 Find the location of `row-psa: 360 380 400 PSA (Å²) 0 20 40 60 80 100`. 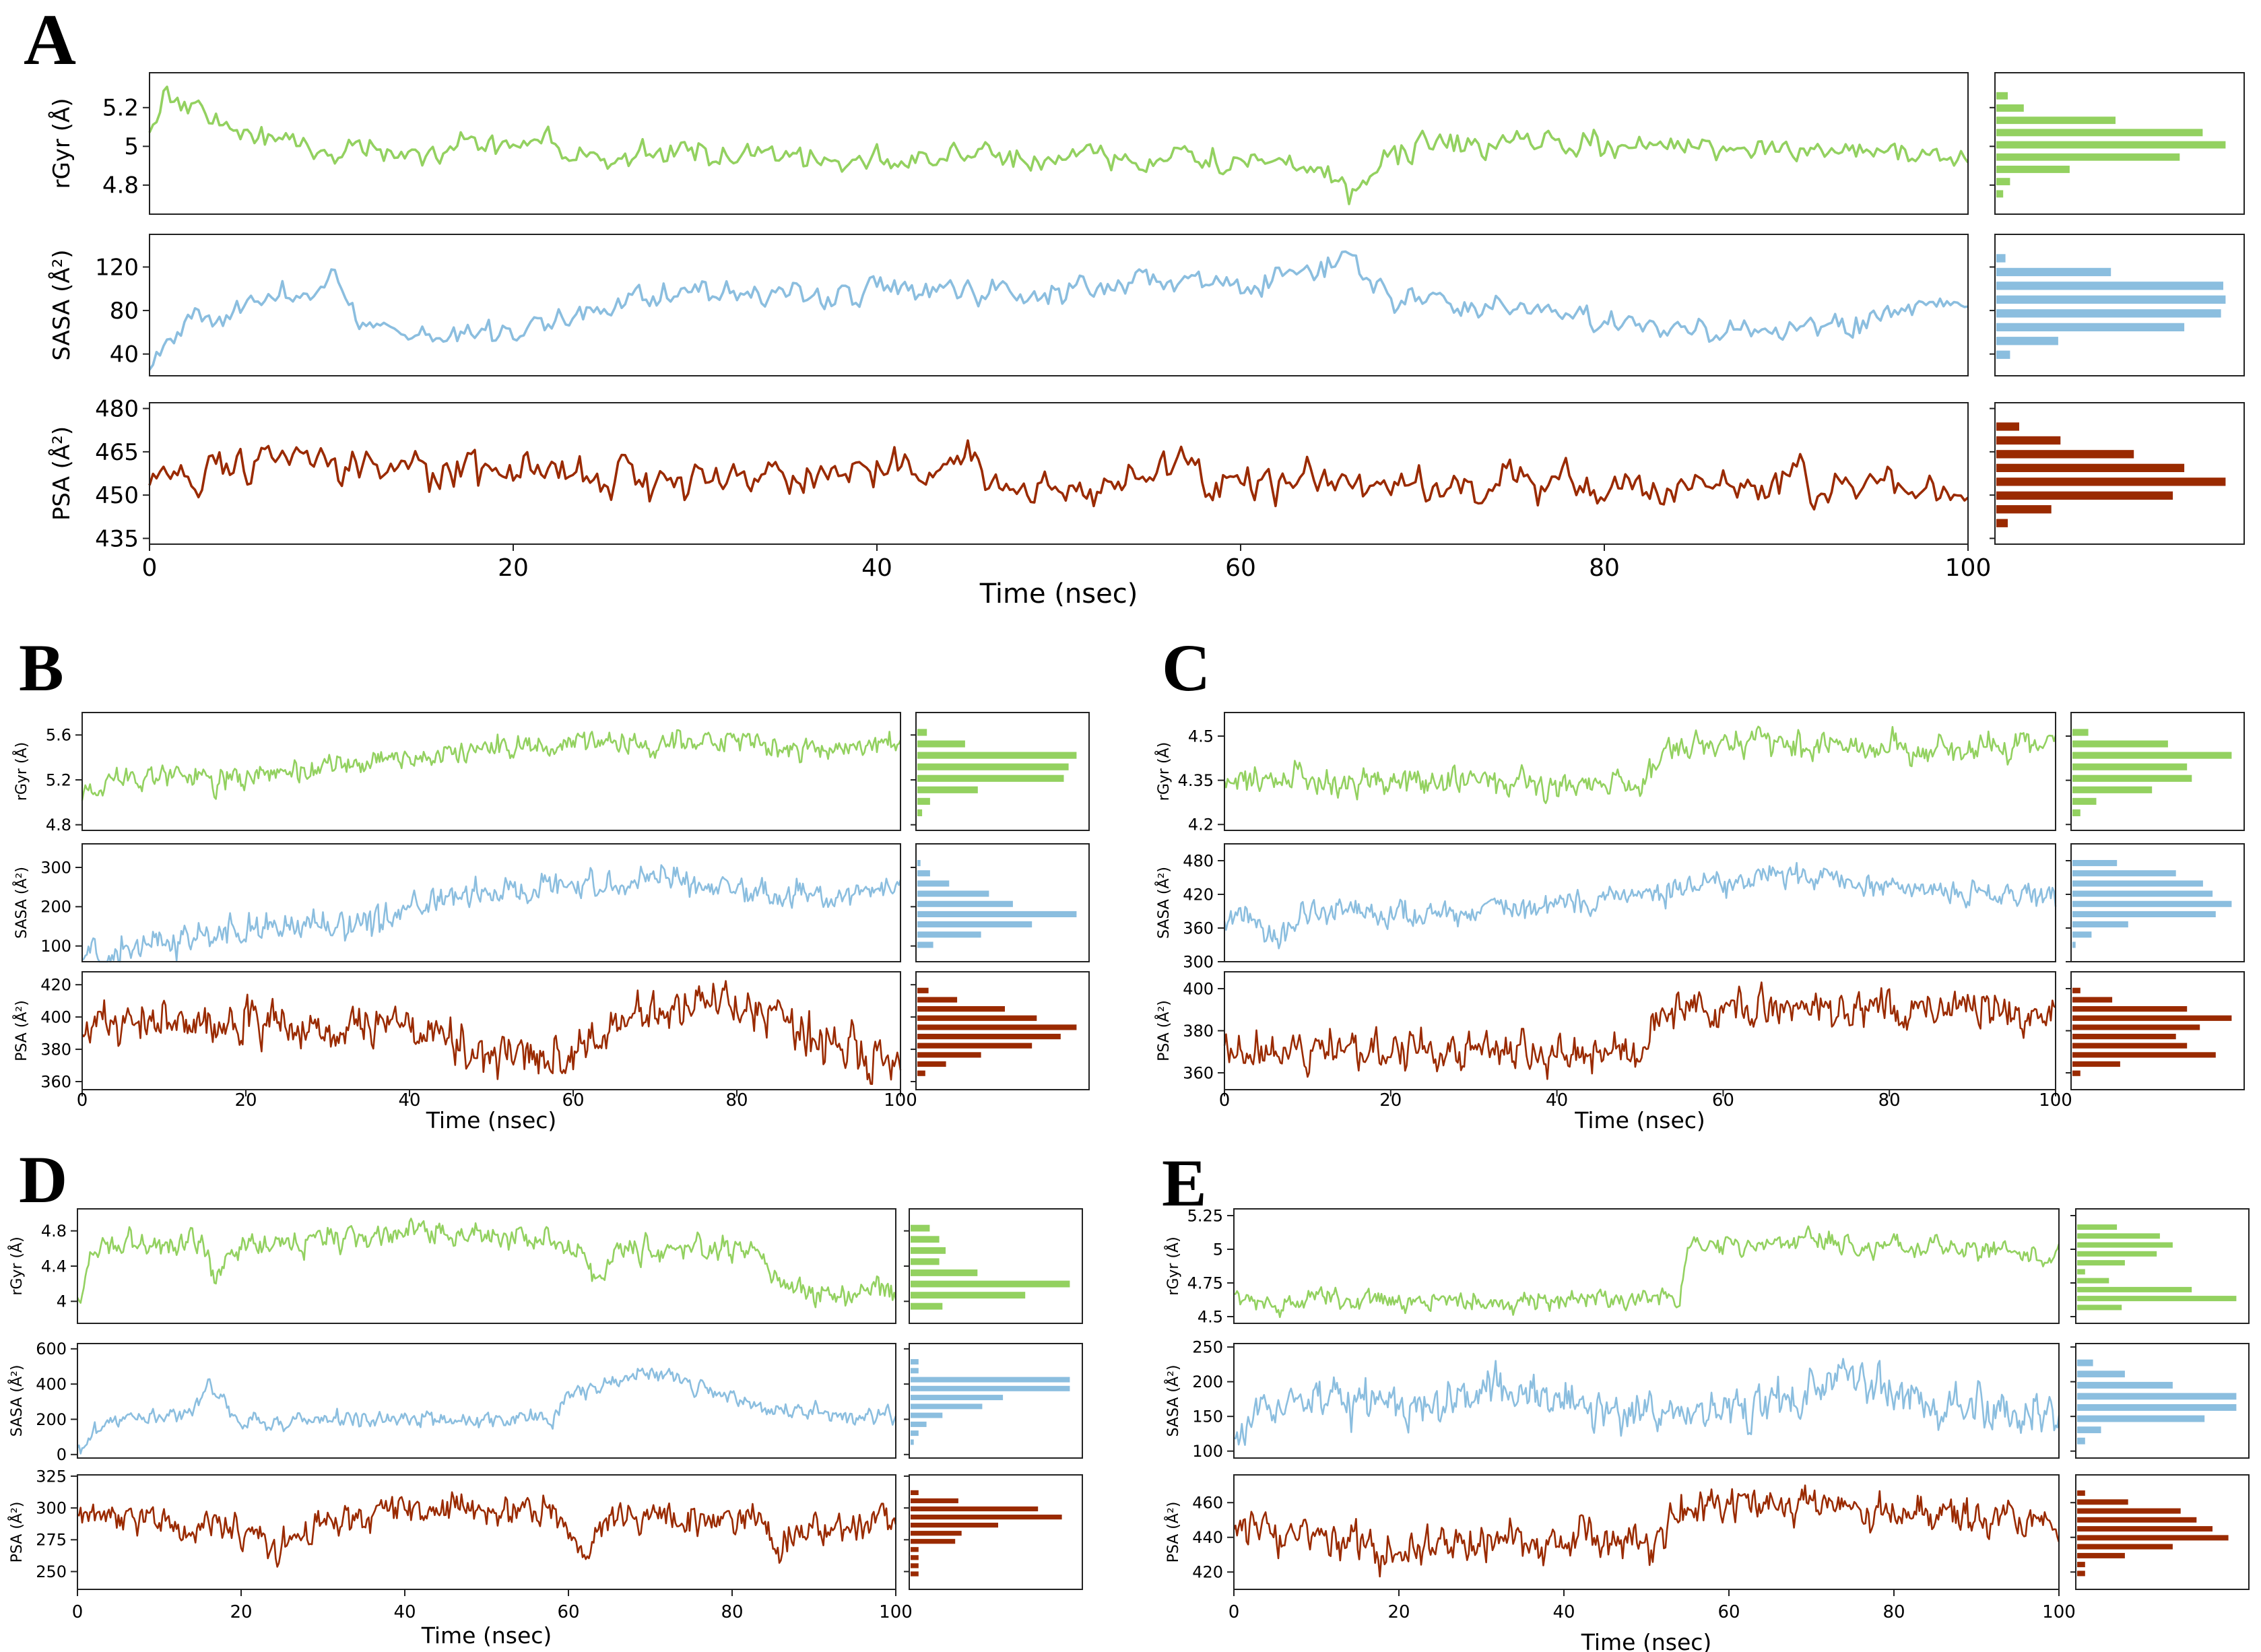

row-psa: 360 380 400 PSA (Å²) 0 20 40 60 80 100 is located at coordinates (1699, 1041).